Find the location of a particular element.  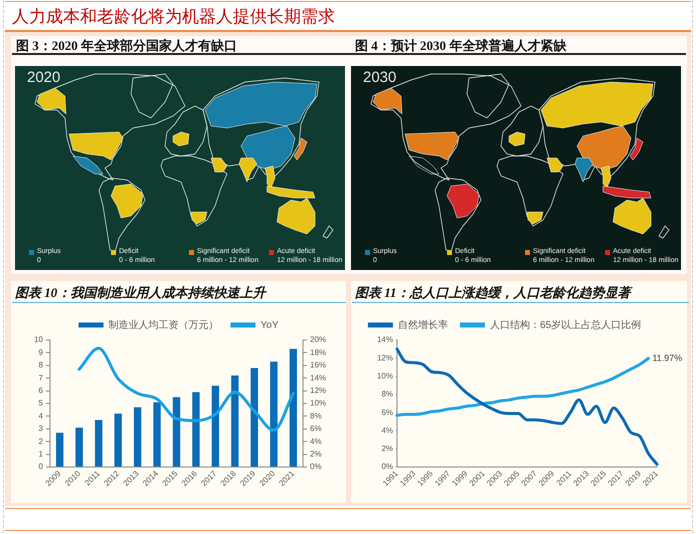

y-tick-label: 4 is located at coordinates (41, 415).